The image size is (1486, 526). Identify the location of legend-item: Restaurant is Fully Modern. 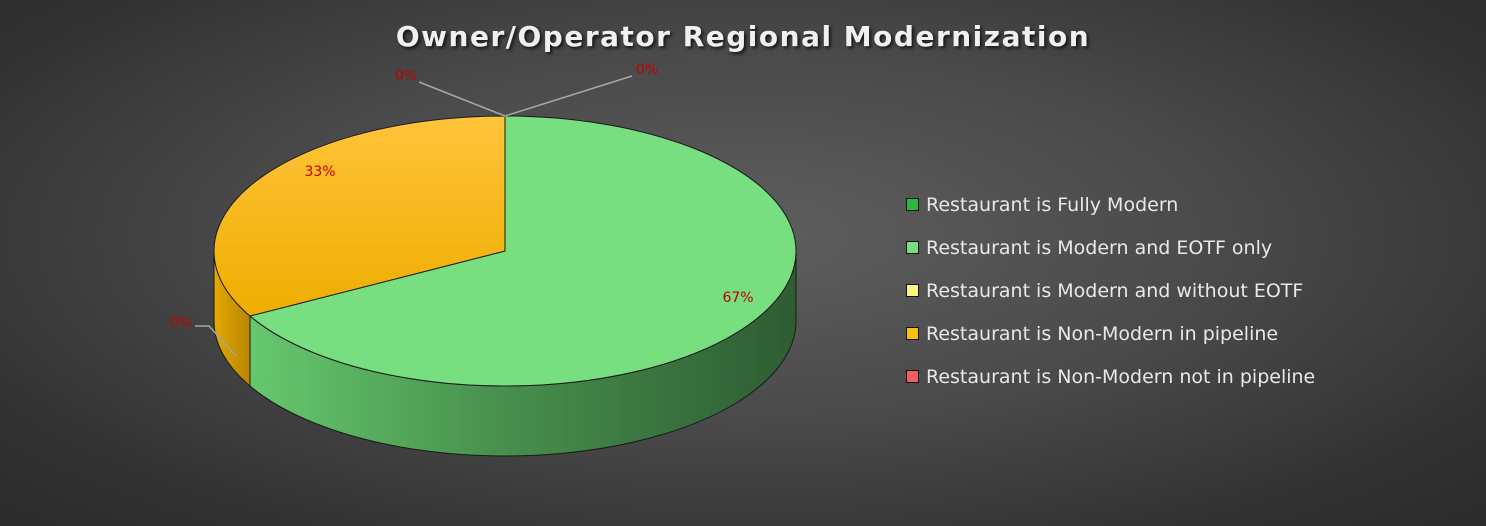
(1110, 204).